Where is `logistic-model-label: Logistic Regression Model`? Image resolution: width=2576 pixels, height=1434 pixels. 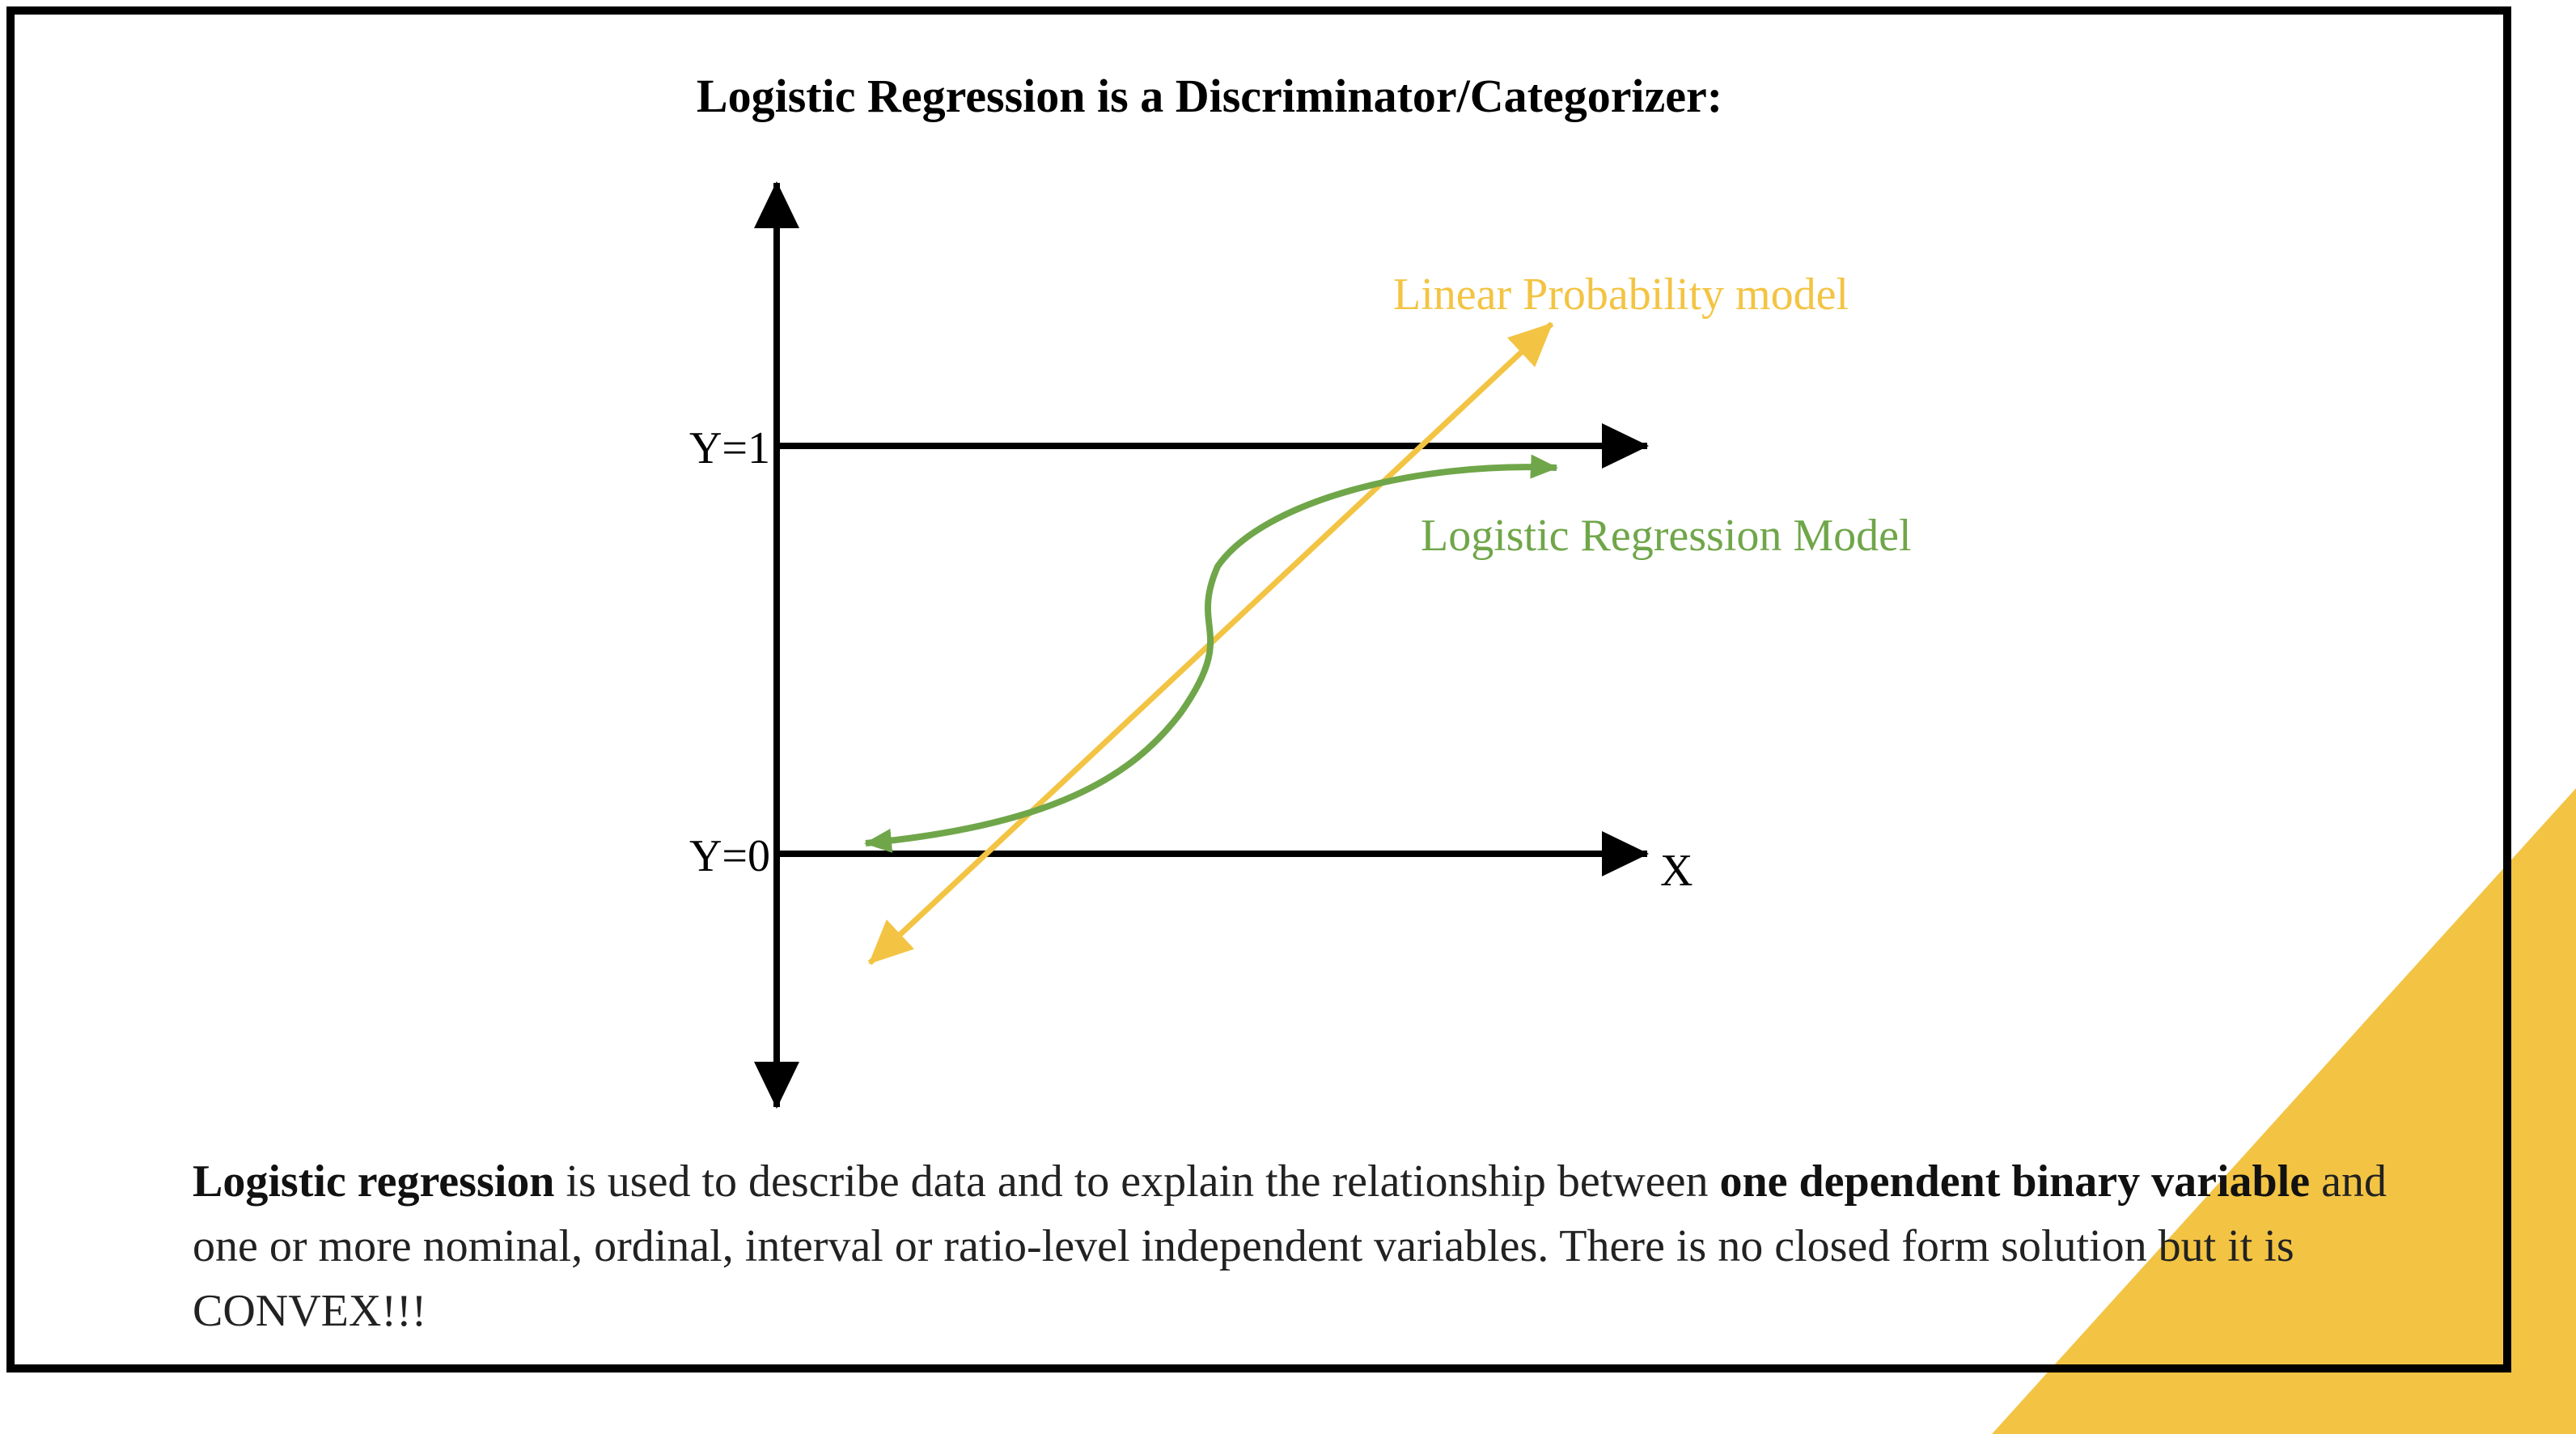
logistic-model-label: Logistic Regression Model is located at coordinates (1666, 536).